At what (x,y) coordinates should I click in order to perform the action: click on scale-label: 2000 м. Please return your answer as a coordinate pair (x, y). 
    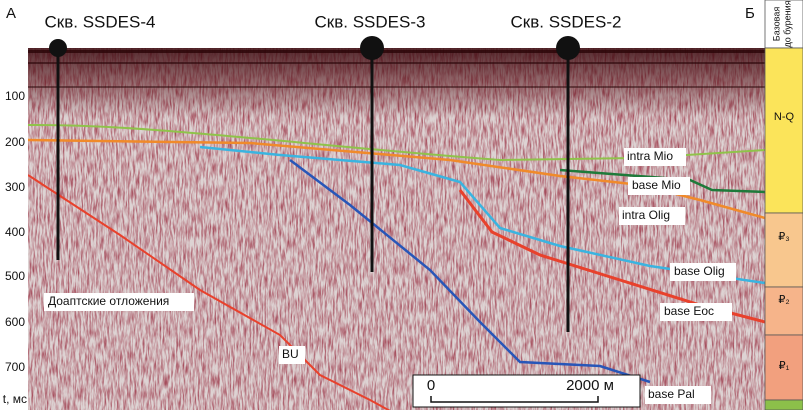
    Looking at the image, I should click on (590, 385).